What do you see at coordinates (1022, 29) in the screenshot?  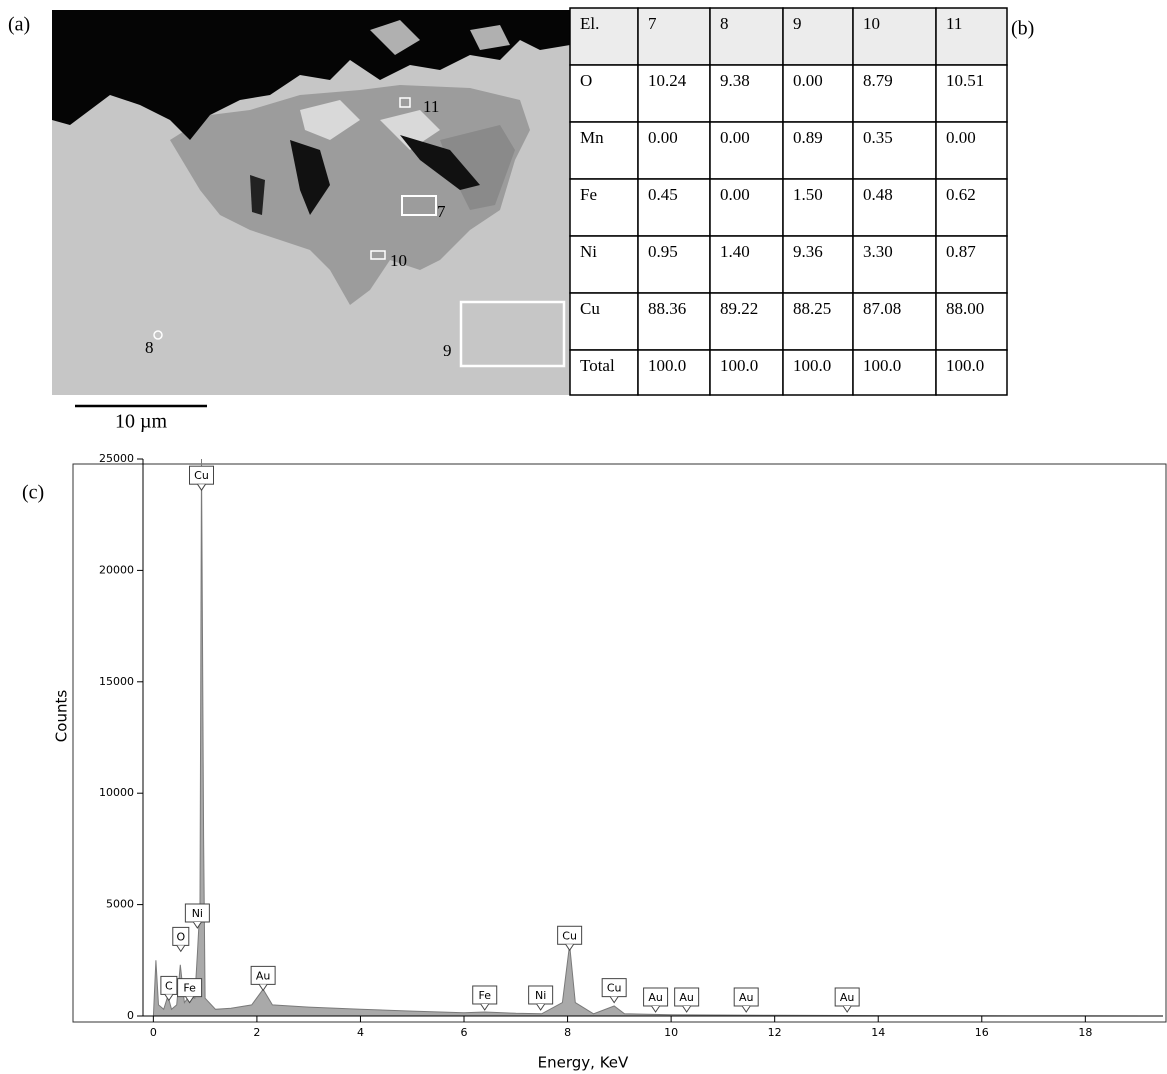 I see `panel-label: (b)` at bounding box center [1022, 29].